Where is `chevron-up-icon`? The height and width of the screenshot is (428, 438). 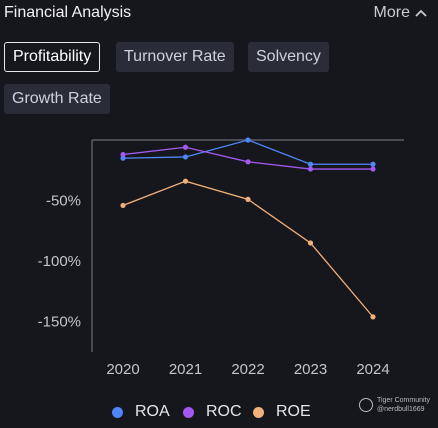 chevron-up-icon is located at coordinates (421, 13).